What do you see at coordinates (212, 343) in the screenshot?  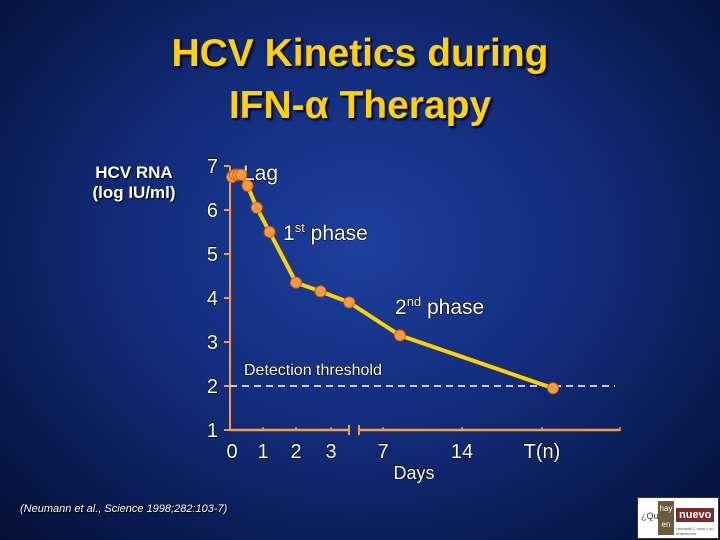 I see `y-tick-label-3: 3` at bounding box center [212, 343].